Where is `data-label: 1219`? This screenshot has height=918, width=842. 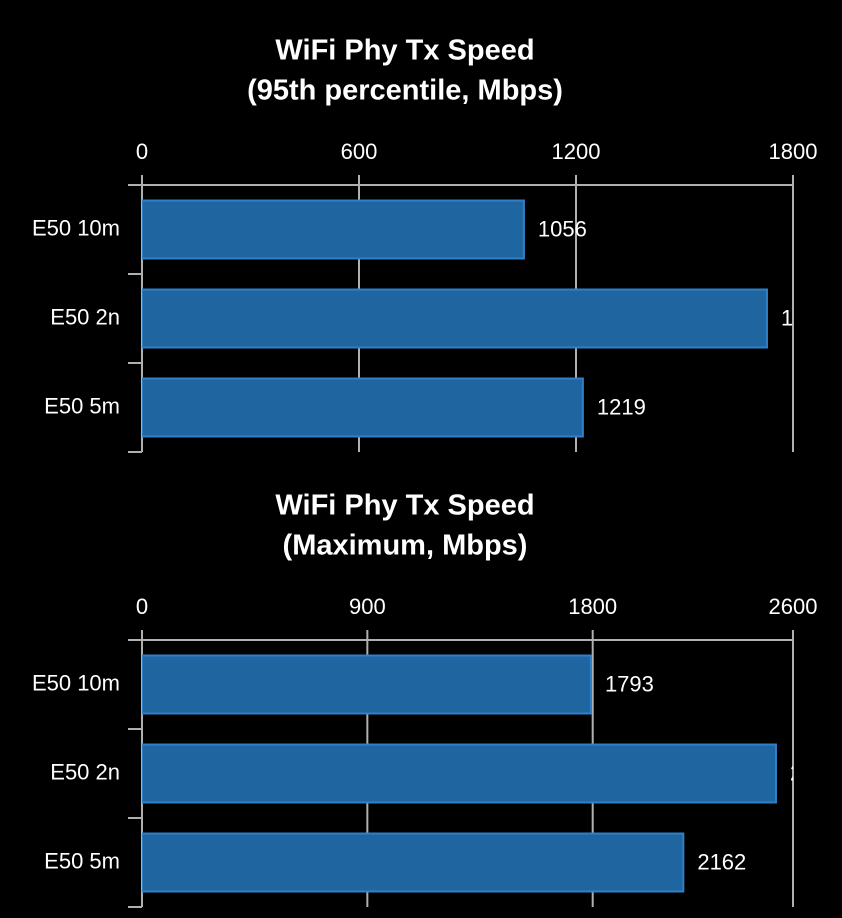
data-label: 1219 is located at coordinates (621, 406).